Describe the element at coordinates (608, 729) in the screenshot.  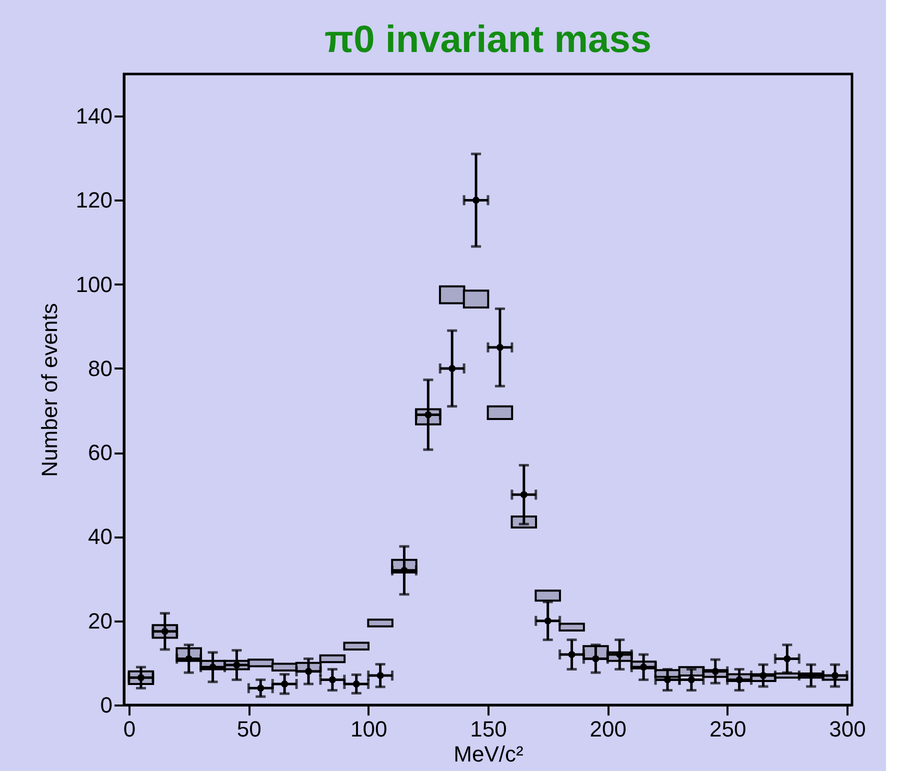
I see `x-tick-label: 200` at that location.